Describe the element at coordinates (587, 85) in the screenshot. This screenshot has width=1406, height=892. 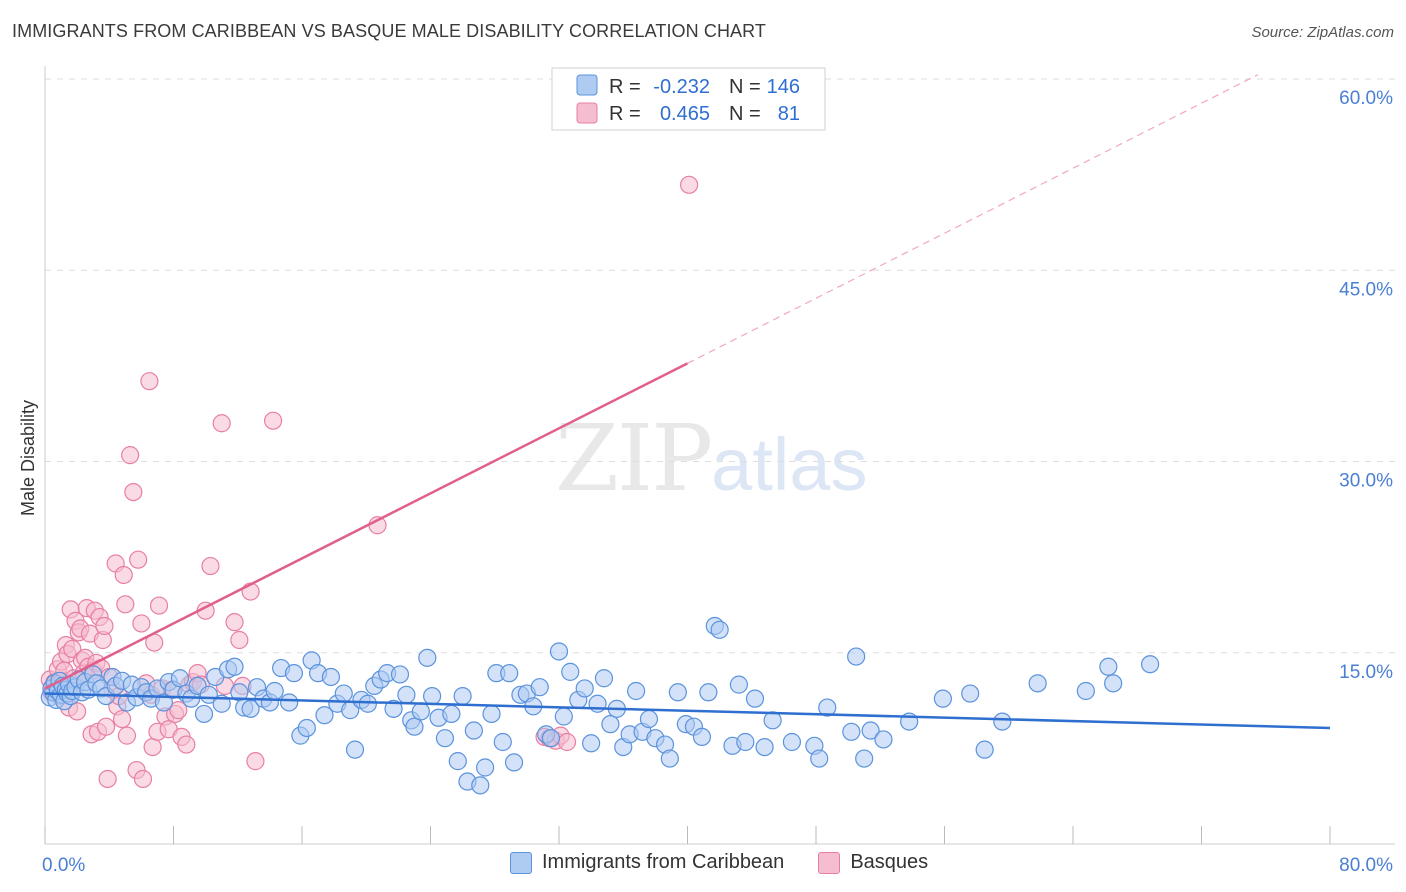
I see `legend-swatch-caribbean` at that location.